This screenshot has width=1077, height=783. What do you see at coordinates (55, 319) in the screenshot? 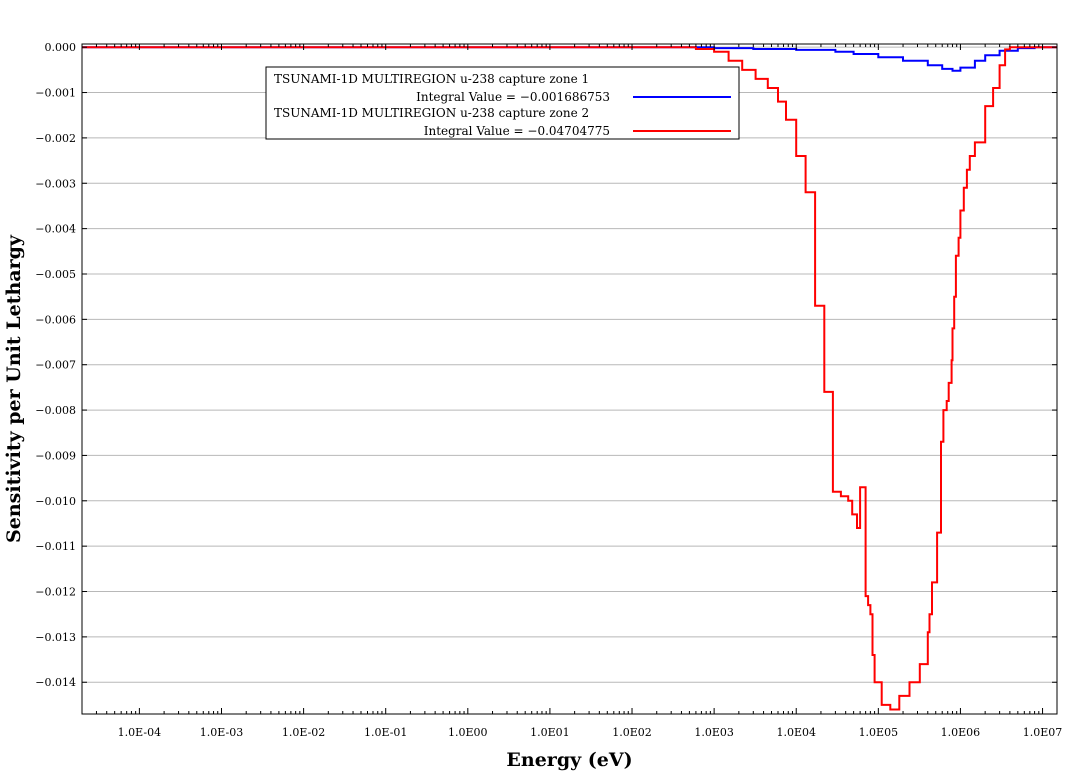
I see `y-tick-label: −0.006` at bounding box center [55, 319].